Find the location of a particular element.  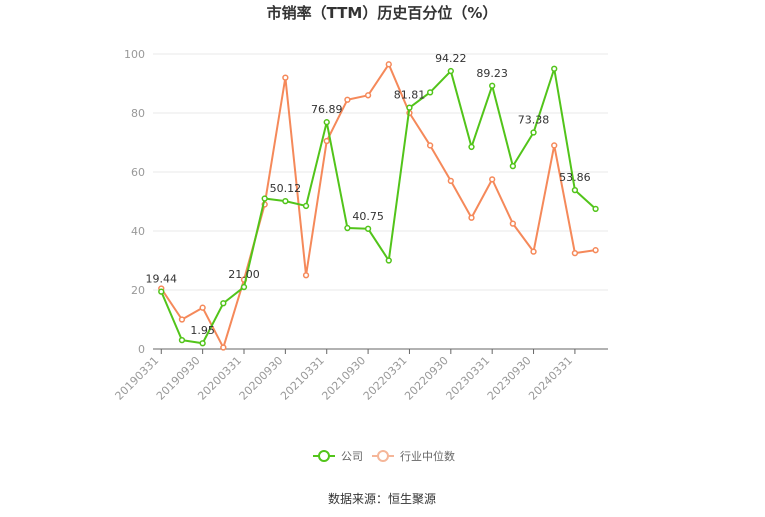

legend-company-label: 公司 is located at coordinates (352, 456).